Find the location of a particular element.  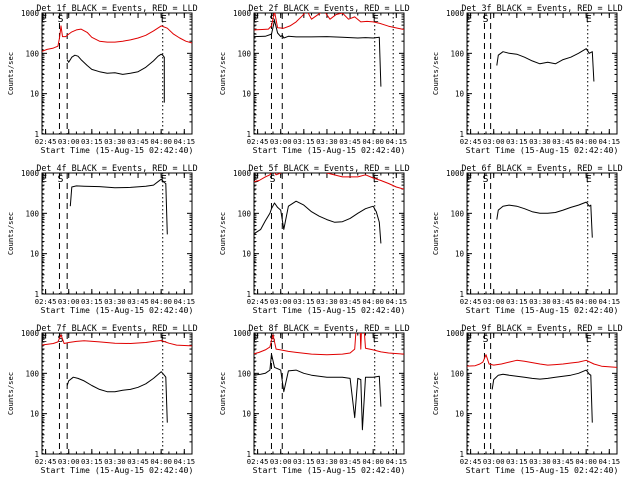

chart-title: Det 1f BLACK = Events, RED = LLD is located at coordinates (116, 8).